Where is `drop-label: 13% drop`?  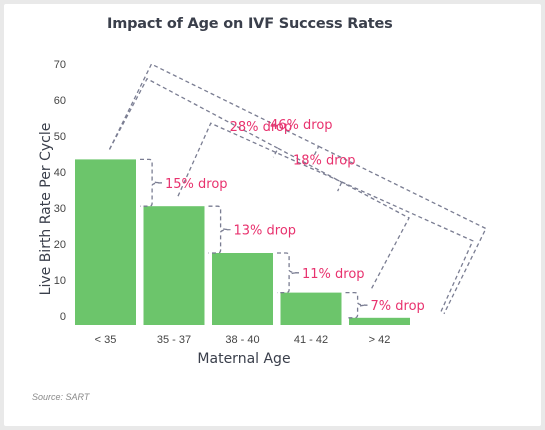
drop-label: 13% drop is located at coordinates (265, 231).